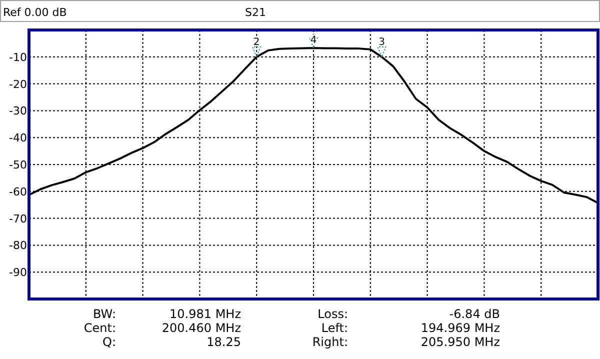 The height and width of the screenshot is (359, 600). I want to click on text: Cent: 200.460 MHz, so click(162, 328).